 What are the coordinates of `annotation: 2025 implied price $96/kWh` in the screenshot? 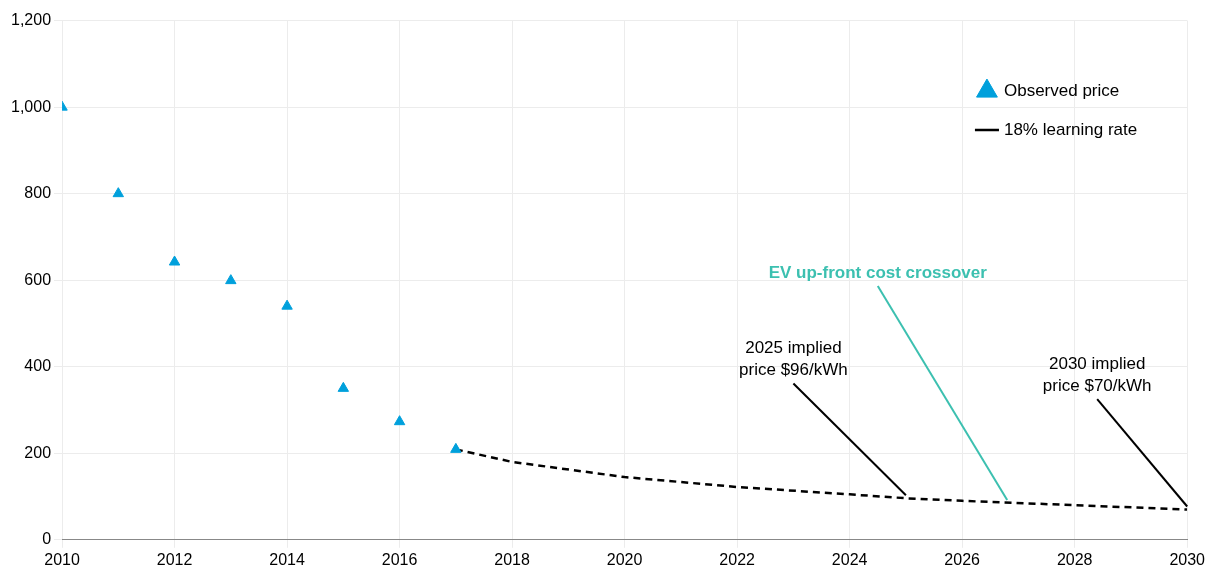 It's located at (793, 359).